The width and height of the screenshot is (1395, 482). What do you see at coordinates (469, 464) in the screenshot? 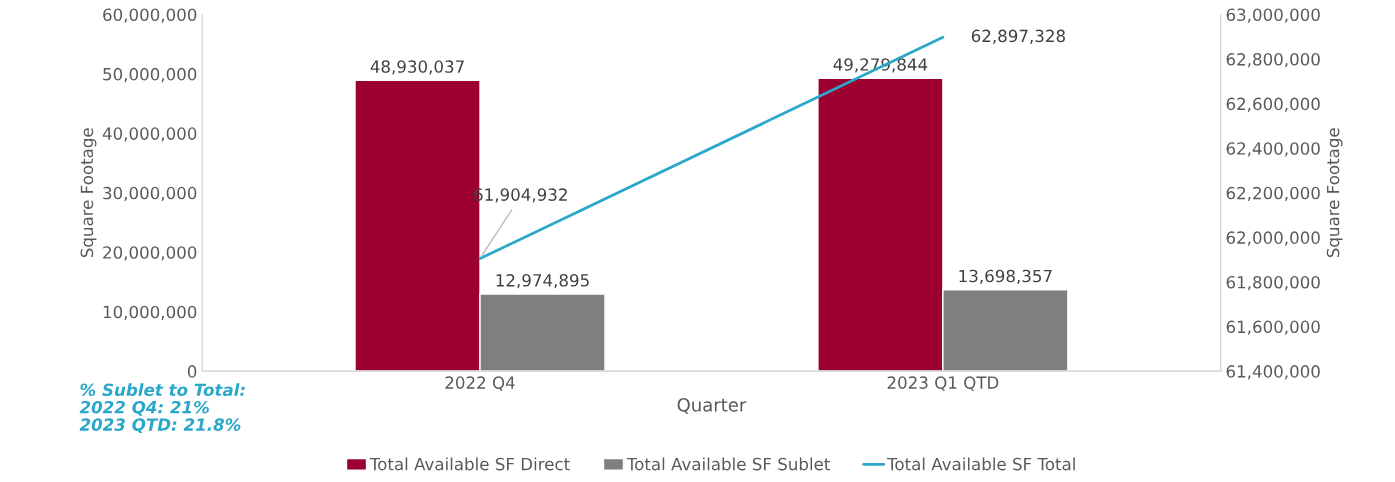
I see `legend-label: Total Available SF Direct` at bounding box center [469, 464].